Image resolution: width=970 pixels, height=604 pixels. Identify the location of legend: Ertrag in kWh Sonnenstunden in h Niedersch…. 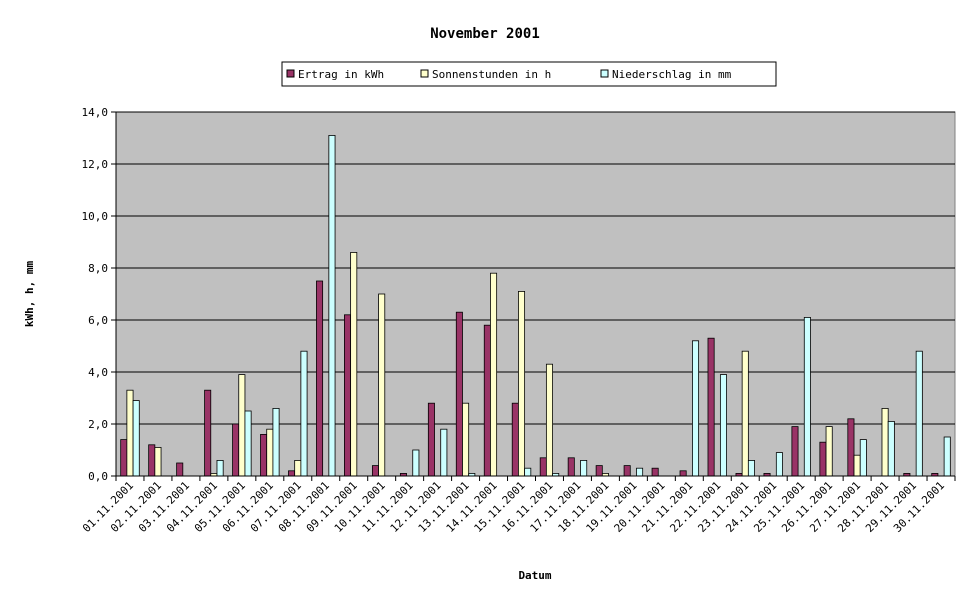
(529, 74).